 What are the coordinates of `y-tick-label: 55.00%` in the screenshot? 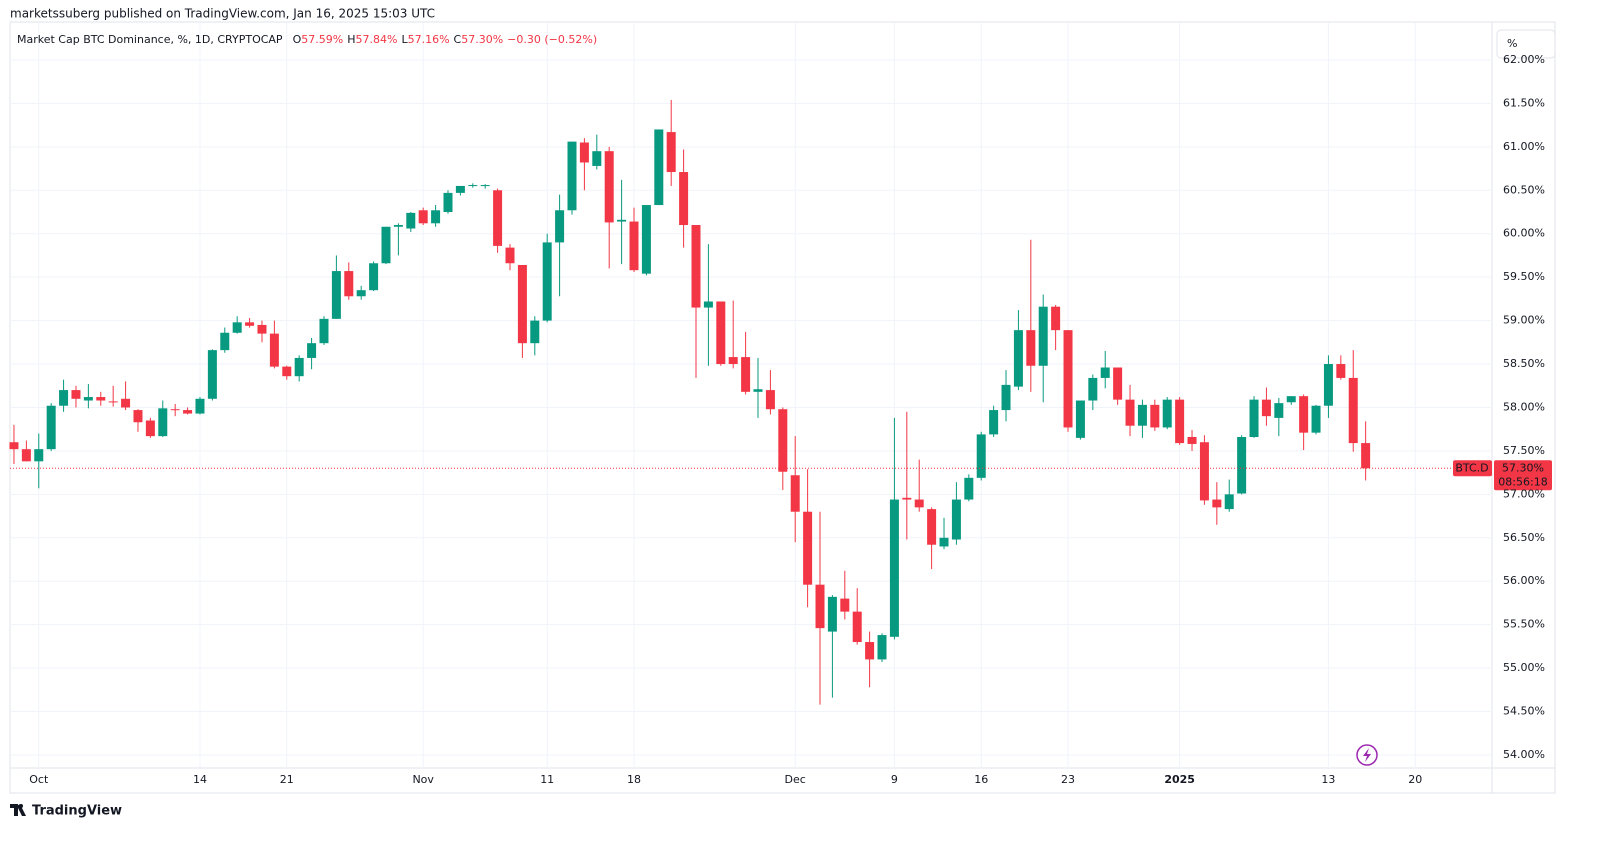 It's located at (1524, 667).